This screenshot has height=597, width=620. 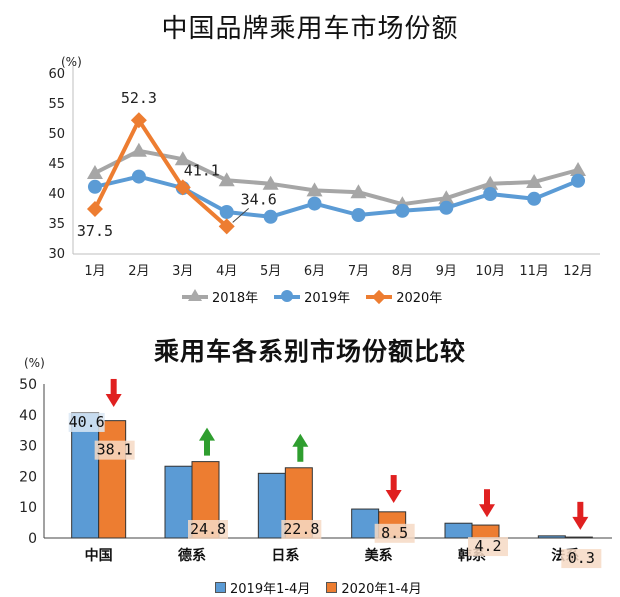 I want to click on y-tick-label: 50, so click(x=28, y=385).